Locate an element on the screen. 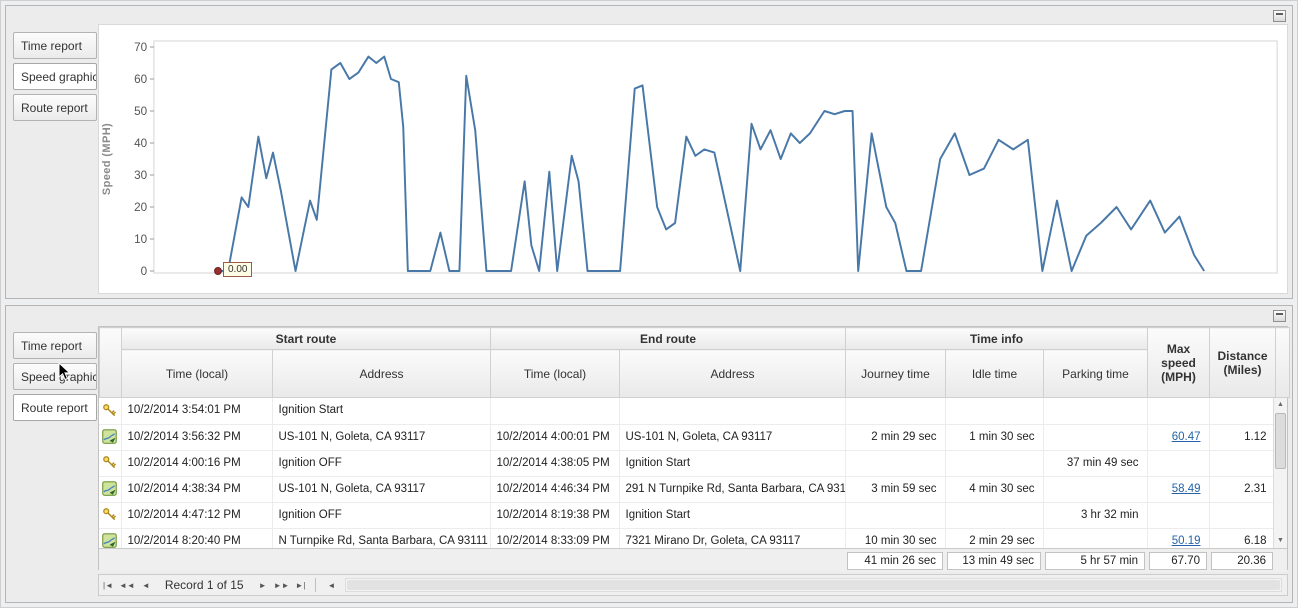  total-idle-time: 13 min 49 sec is located at coordinates (994, 561).